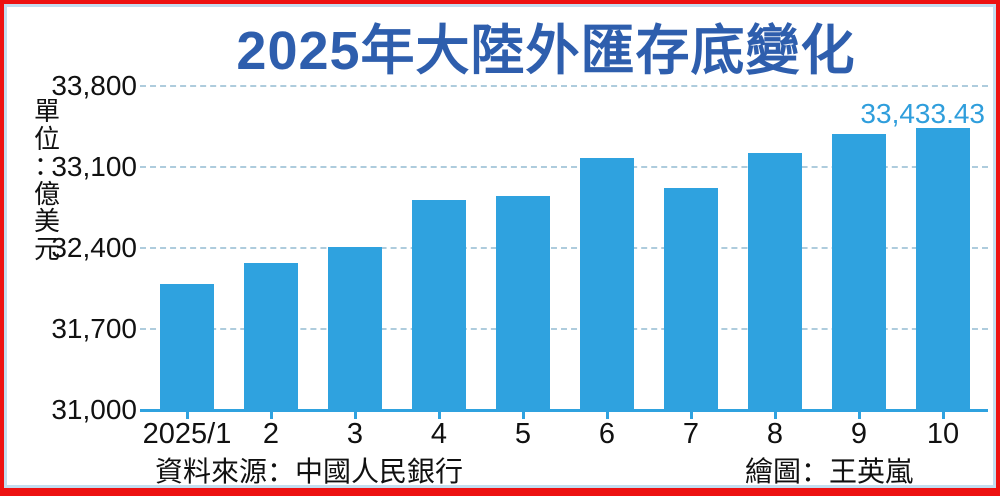 Image resolution: width=1000 pixels, height=496 pixels. Describe the element at coordinates (271, 434) in the screenshot. I see `x-axis-label: 2` at that location.